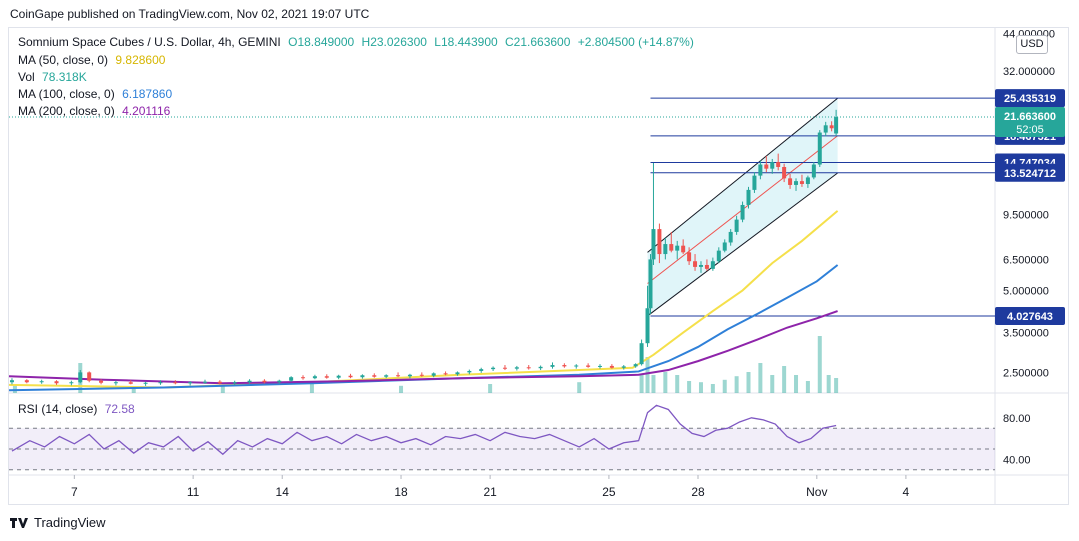 The image size is (1079, 541). I want to click on y-tick-label: 32.000000, so click(1029, 72).